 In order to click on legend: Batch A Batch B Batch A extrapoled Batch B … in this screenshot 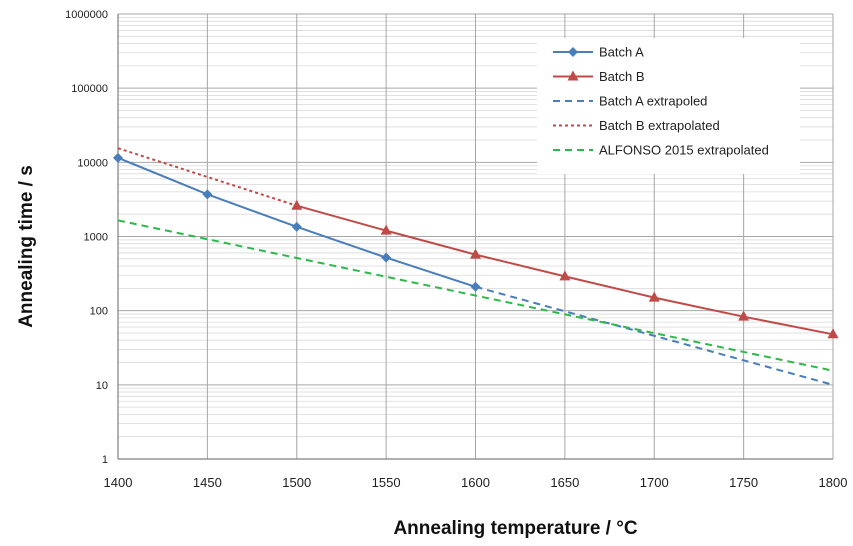, I will do `click(668, 106)`.